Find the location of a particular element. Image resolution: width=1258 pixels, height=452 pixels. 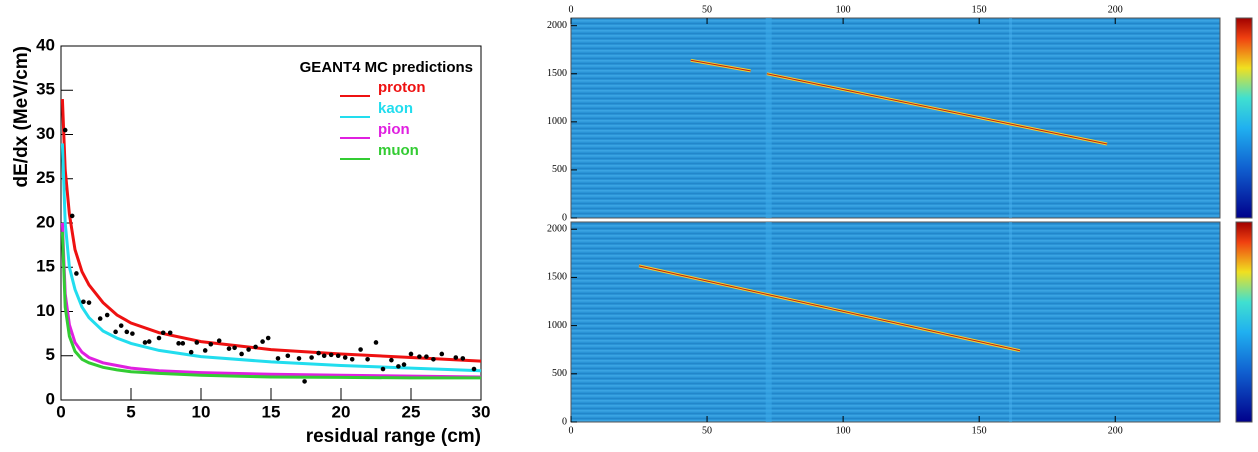

y-tick-label: 35 is located at coordinates (45, 89).